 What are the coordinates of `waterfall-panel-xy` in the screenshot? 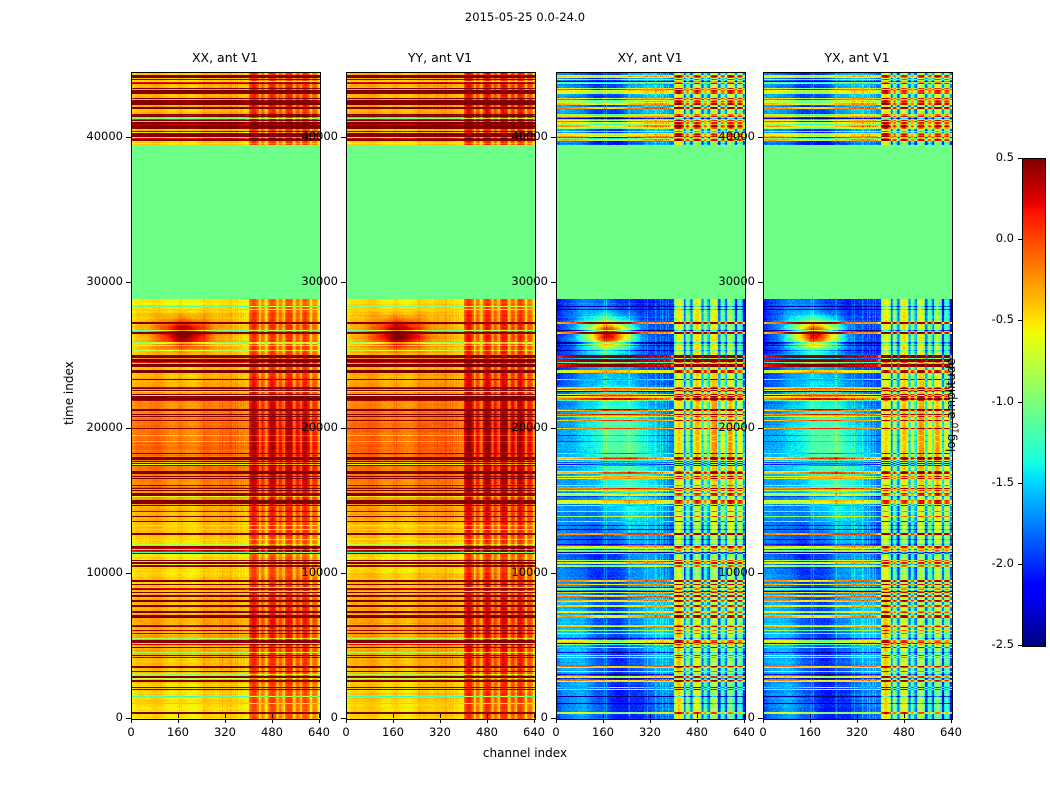 It's located at (651, 396).